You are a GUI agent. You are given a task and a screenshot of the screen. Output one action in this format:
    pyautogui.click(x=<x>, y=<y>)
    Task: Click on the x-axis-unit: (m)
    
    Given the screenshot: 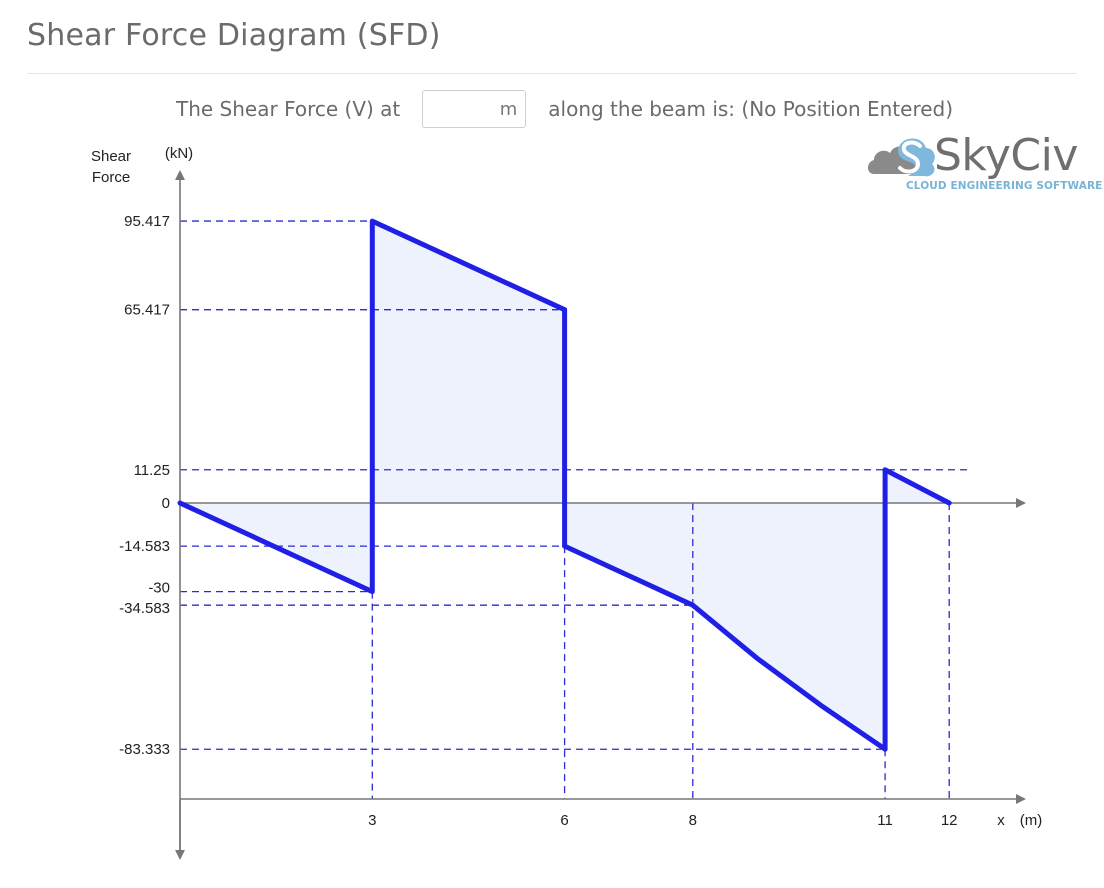 What is the action you would take?
    pyautogui.click(x=1031, y=820)
    